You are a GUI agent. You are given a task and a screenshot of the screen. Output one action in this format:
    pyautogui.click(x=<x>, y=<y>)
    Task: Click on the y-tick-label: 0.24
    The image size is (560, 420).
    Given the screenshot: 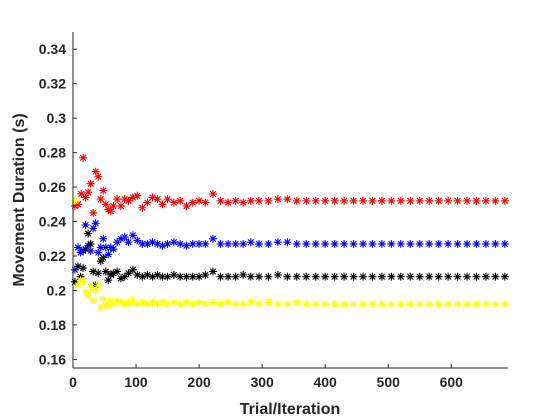 What is the action you would take?
    pyautogui.click(x=52, y=222)
    